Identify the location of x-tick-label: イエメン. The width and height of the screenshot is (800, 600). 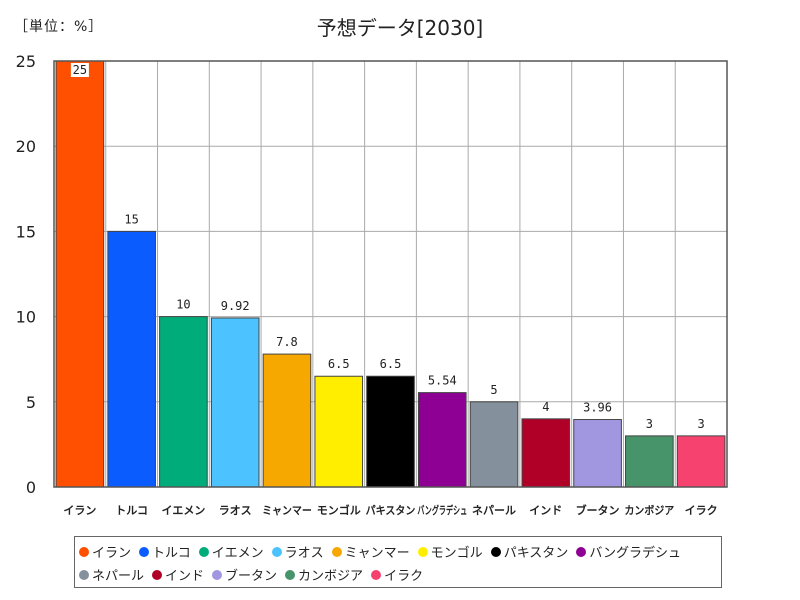
(183, 510).